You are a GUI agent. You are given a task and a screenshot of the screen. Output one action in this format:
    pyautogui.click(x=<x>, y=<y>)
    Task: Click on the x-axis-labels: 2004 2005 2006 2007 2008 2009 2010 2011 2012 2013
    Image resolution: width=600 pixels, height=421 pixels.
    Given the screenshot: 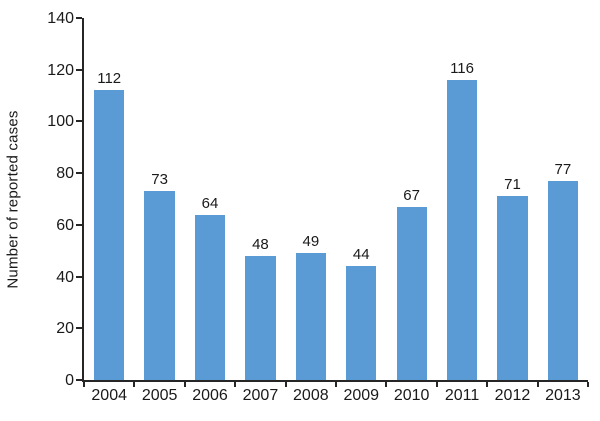 What is the action you would take?
    pyautogui.click(x=336, y=396)
    